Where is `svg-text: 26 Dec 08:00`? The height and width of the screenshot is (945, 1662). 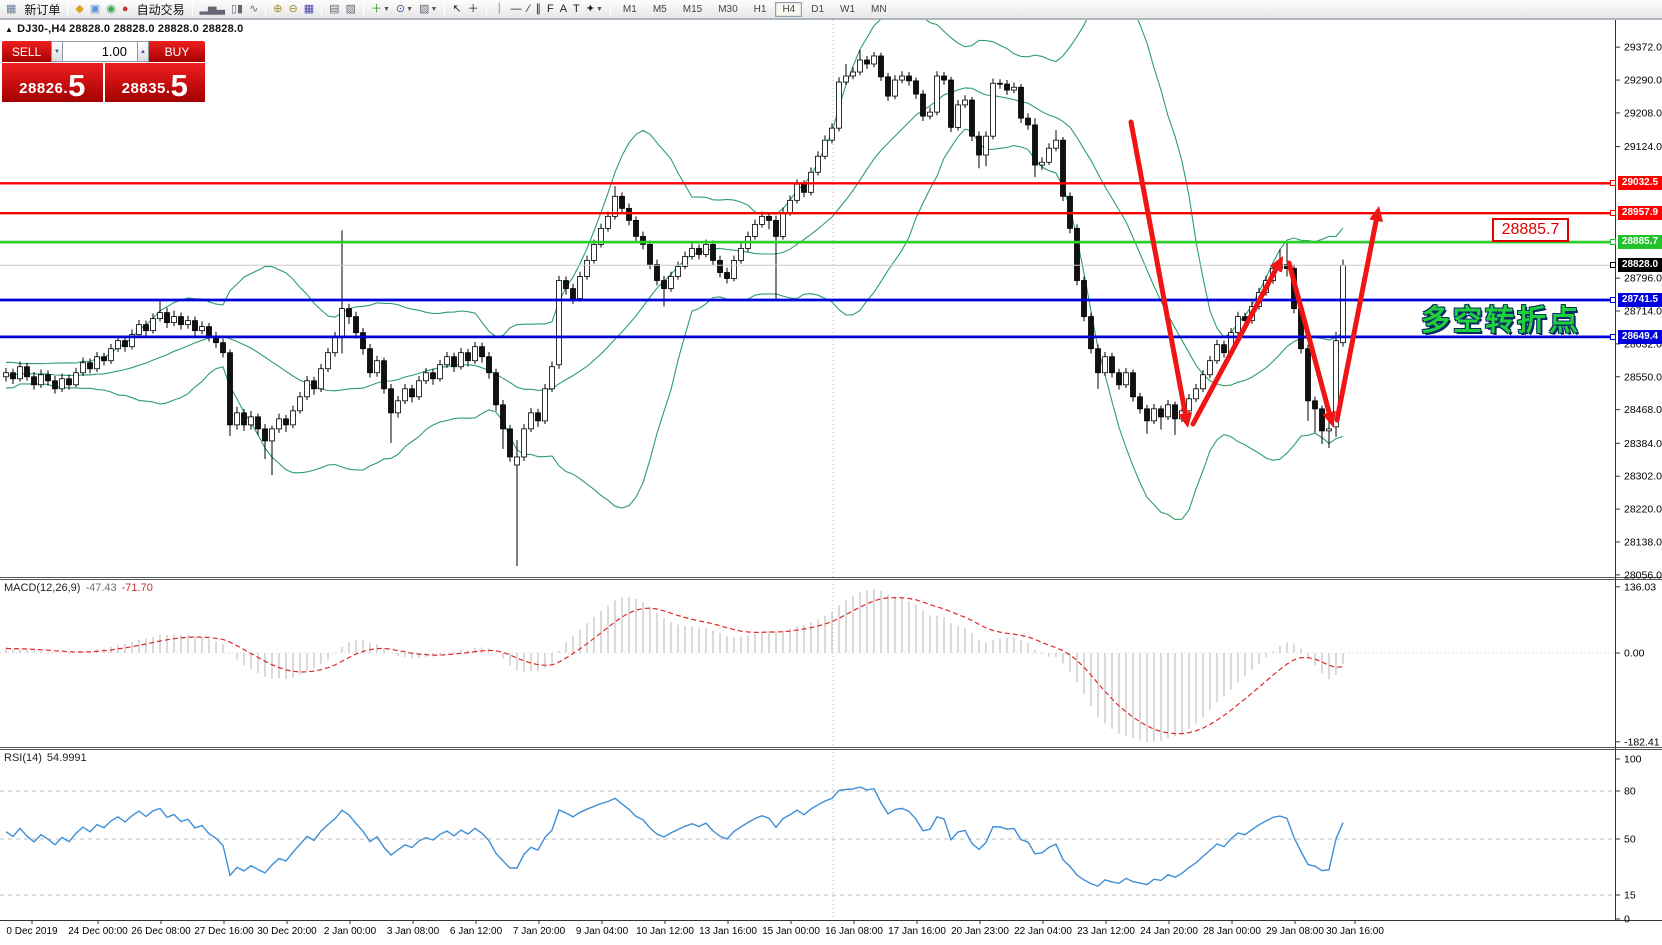 svg-text: 26 Dec 08:00 is located at coordinates (161, 931).